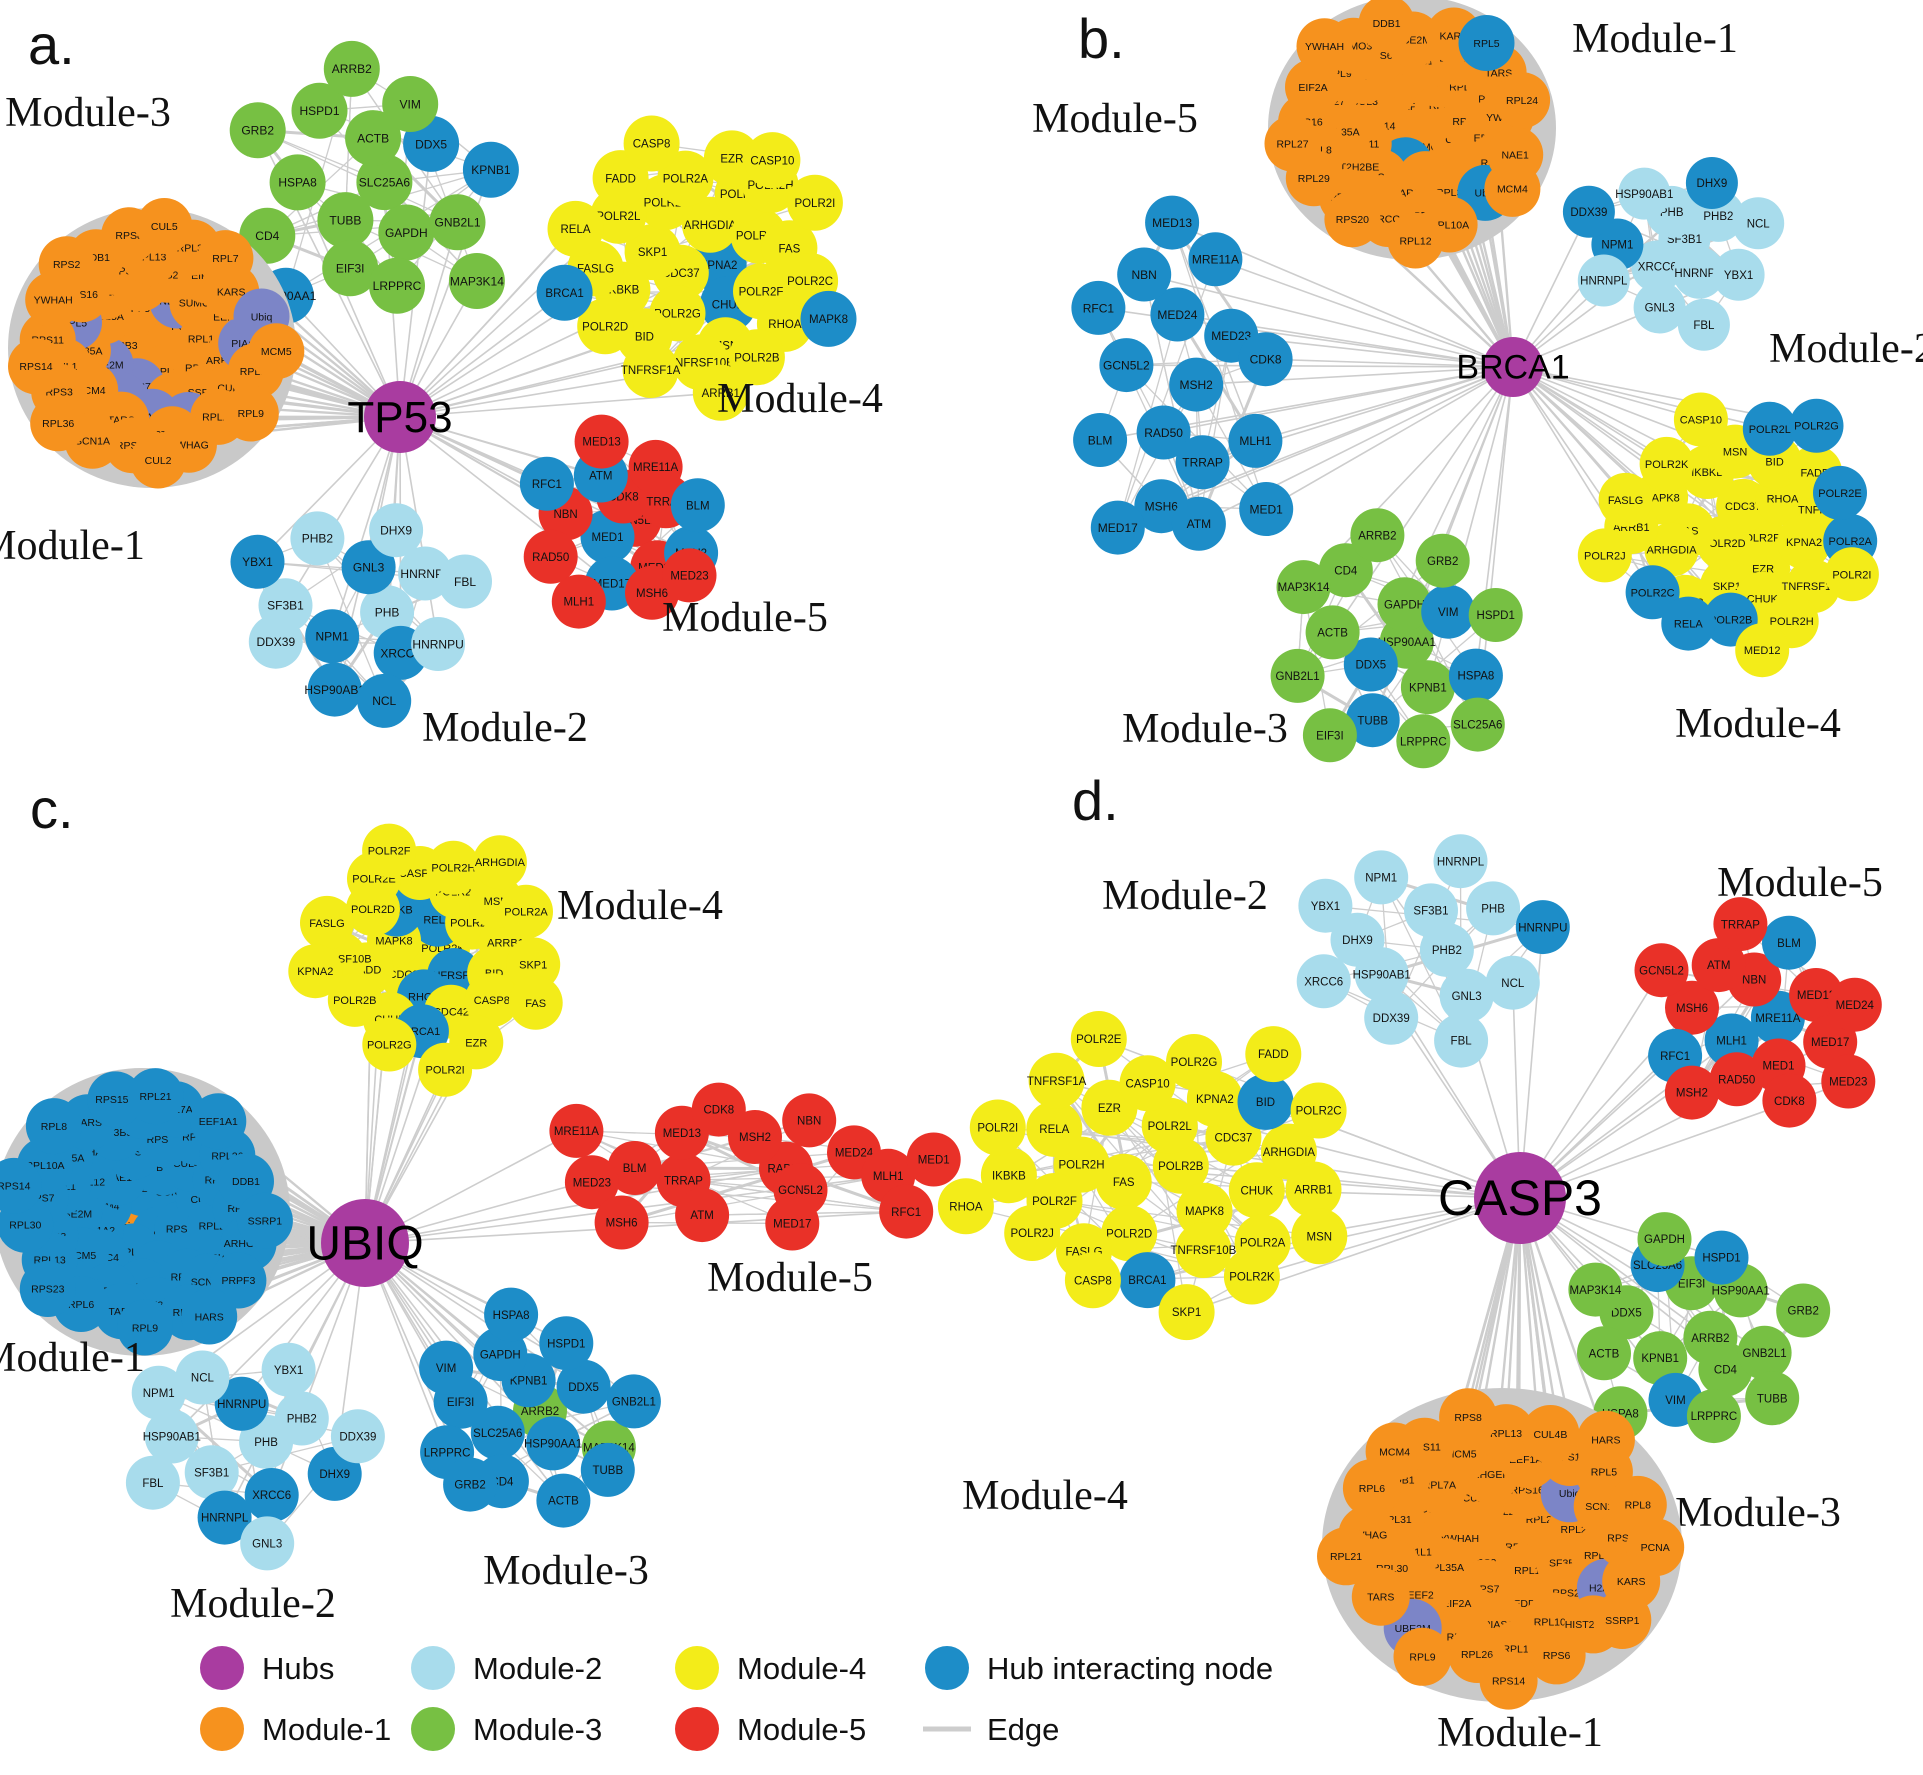 This screenshot has height=1775, width=1923. What do you see at coordinates (583, 1388) in the screenshot?
I see `node-label-DDX5: DDX5` at bounding box center [583, 1388].